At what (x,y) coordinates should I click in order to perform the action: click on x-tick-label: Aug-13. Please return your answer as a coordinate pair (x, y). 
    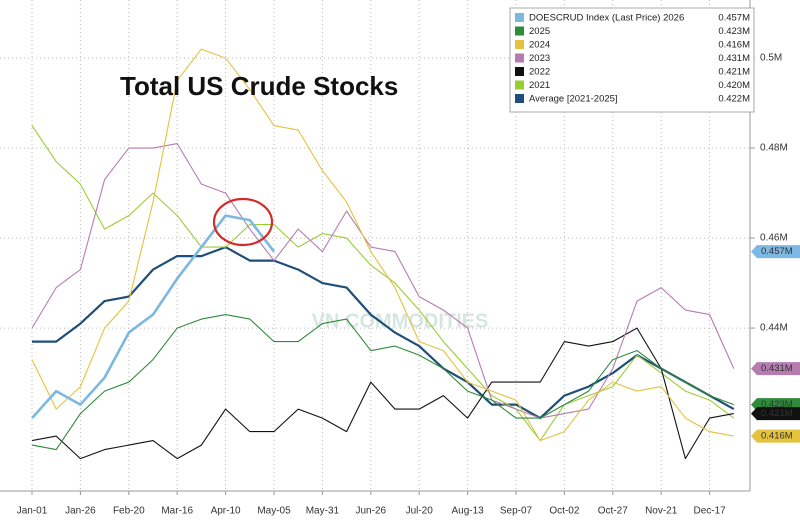
    Looking at the image, I should click on (467, 511).